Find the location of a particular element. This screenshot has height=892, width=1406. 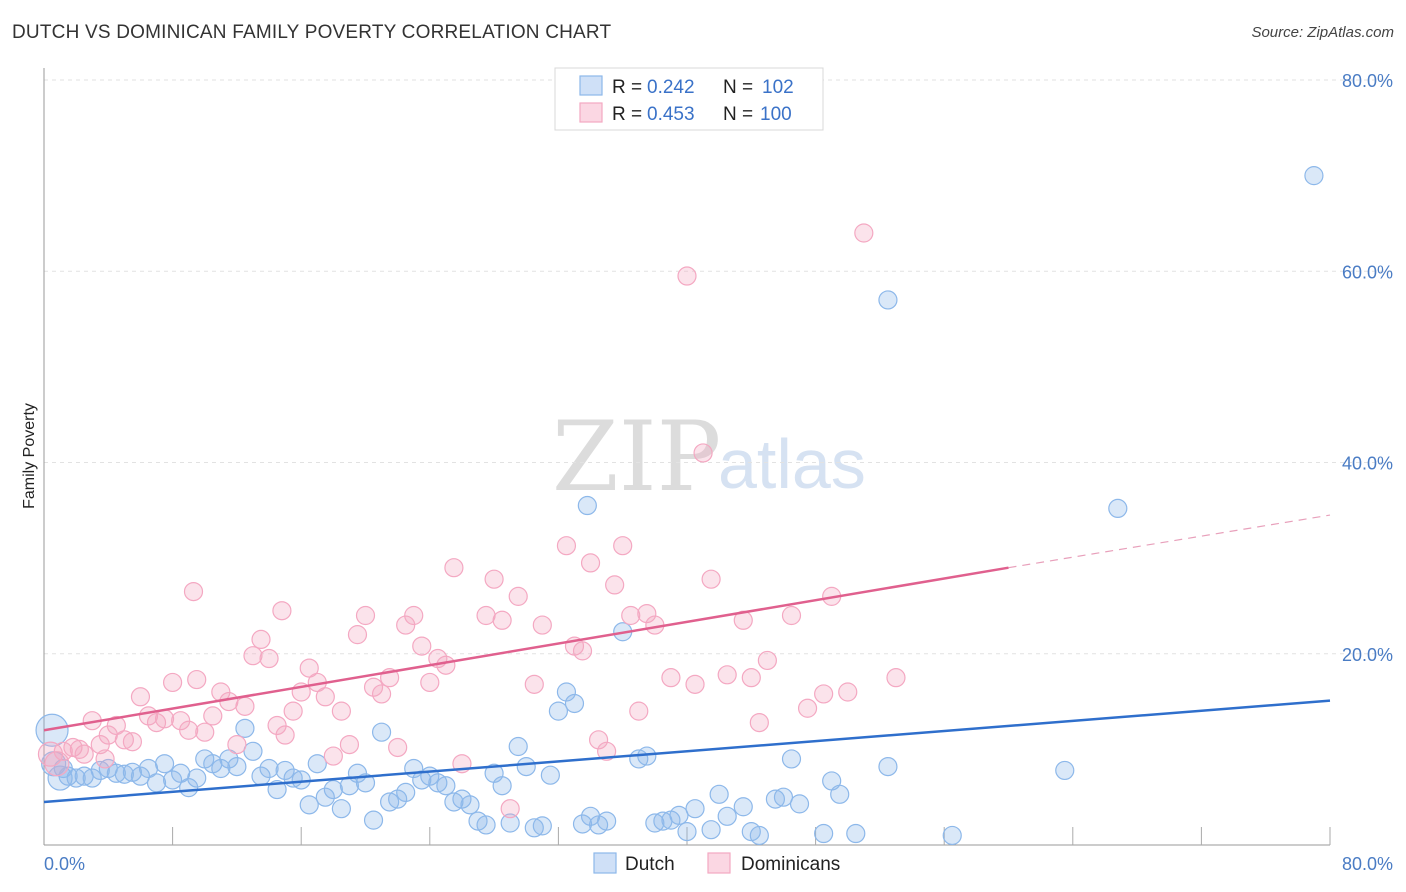

correlation-legend: R = 0.242 N = 102 R = 0.453 N = 100 is located at coordinates (689, 99).